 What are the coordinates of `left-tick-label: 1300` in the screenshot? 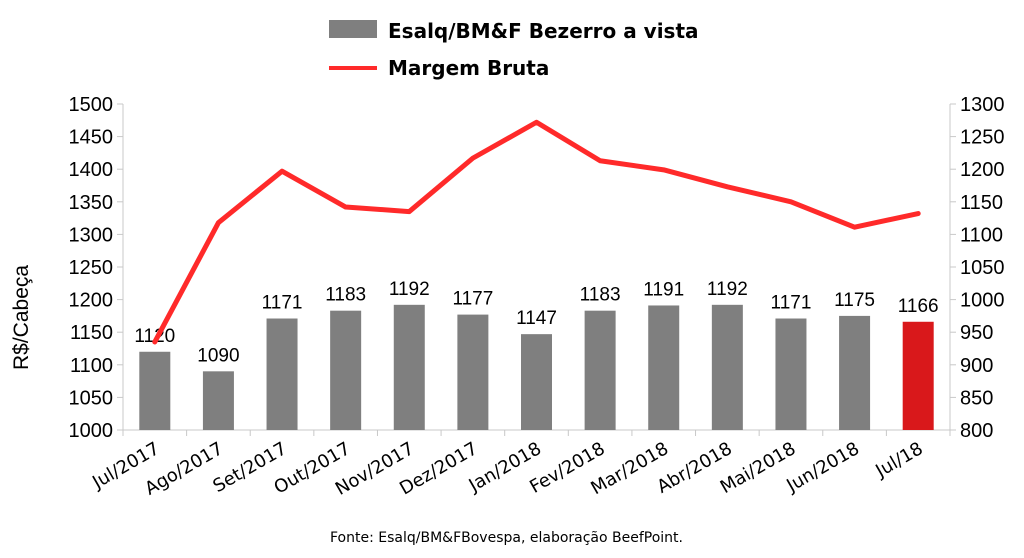 It's located at (91, 235).